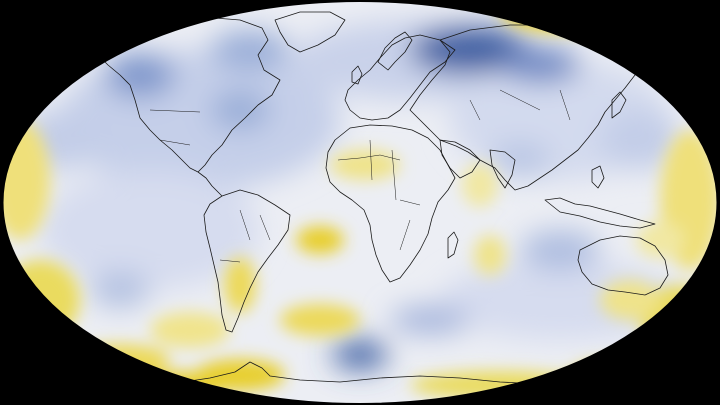 The height and width of the screenshot is (405, 720). What do you see at coordinates (470, 50) in the screenshot?
I see `anomaly-siberia` at bounding box center [470, 50].